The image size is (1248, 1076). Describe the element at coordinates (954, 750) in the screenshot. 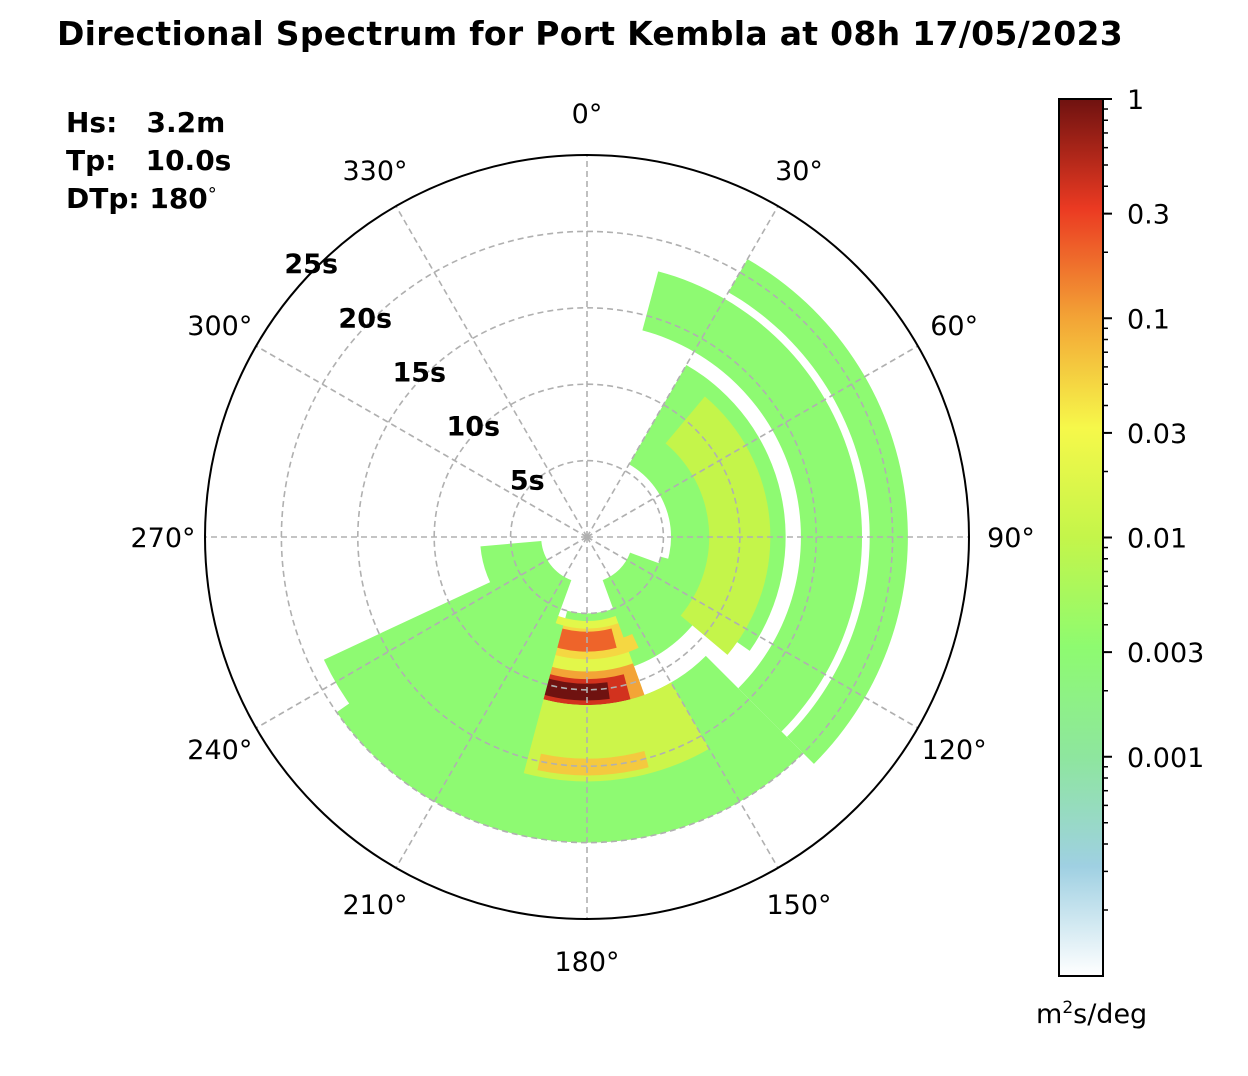

I see `angle-tick-label: 120°` at that location.